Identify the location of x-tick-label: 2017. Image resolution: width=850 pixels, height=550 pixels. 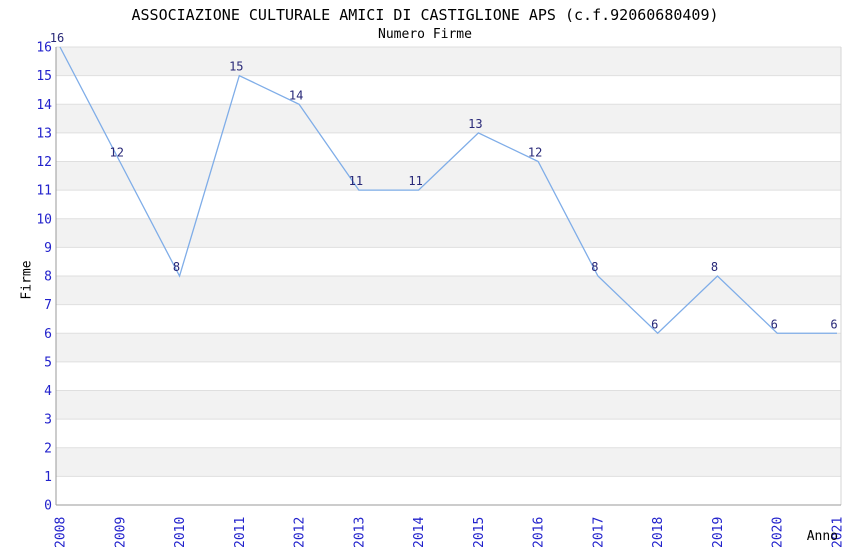
(598, 532).